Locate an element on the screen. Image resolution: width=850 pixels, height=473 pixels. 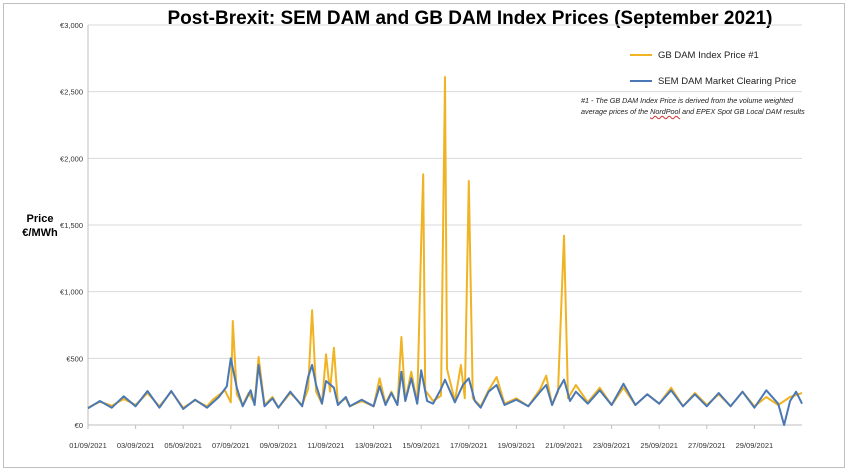
y-axis-label: Price €/MWh is located at coordinates (40, 226).